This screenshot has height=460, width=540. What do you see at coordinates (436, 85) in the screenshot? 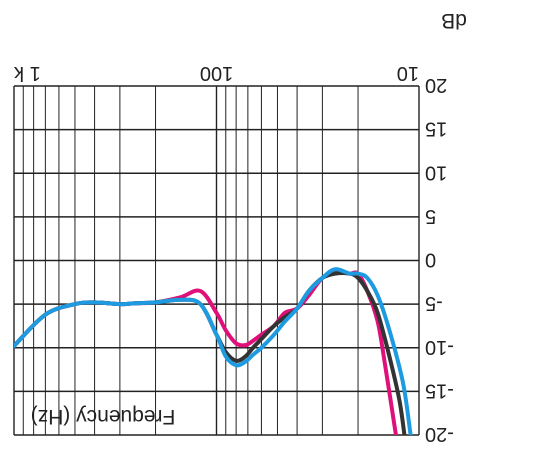
I see `y-tick-label: 20` at bounding box center [436, 85].